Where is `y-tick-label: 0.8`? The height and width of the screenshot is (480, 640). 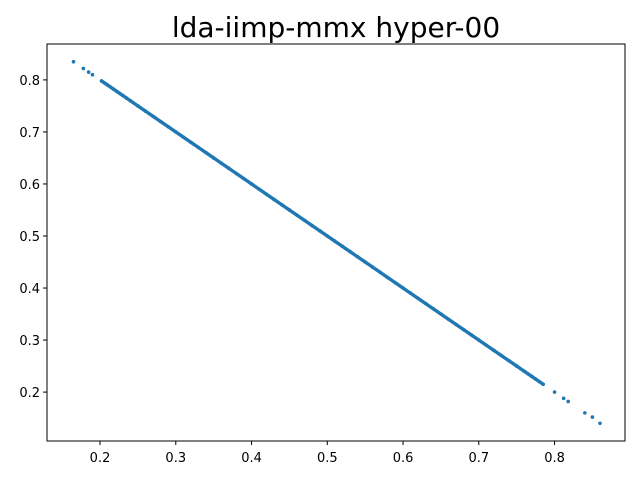
y-tick-label: 0.8 is located at coordinates (29, 81).